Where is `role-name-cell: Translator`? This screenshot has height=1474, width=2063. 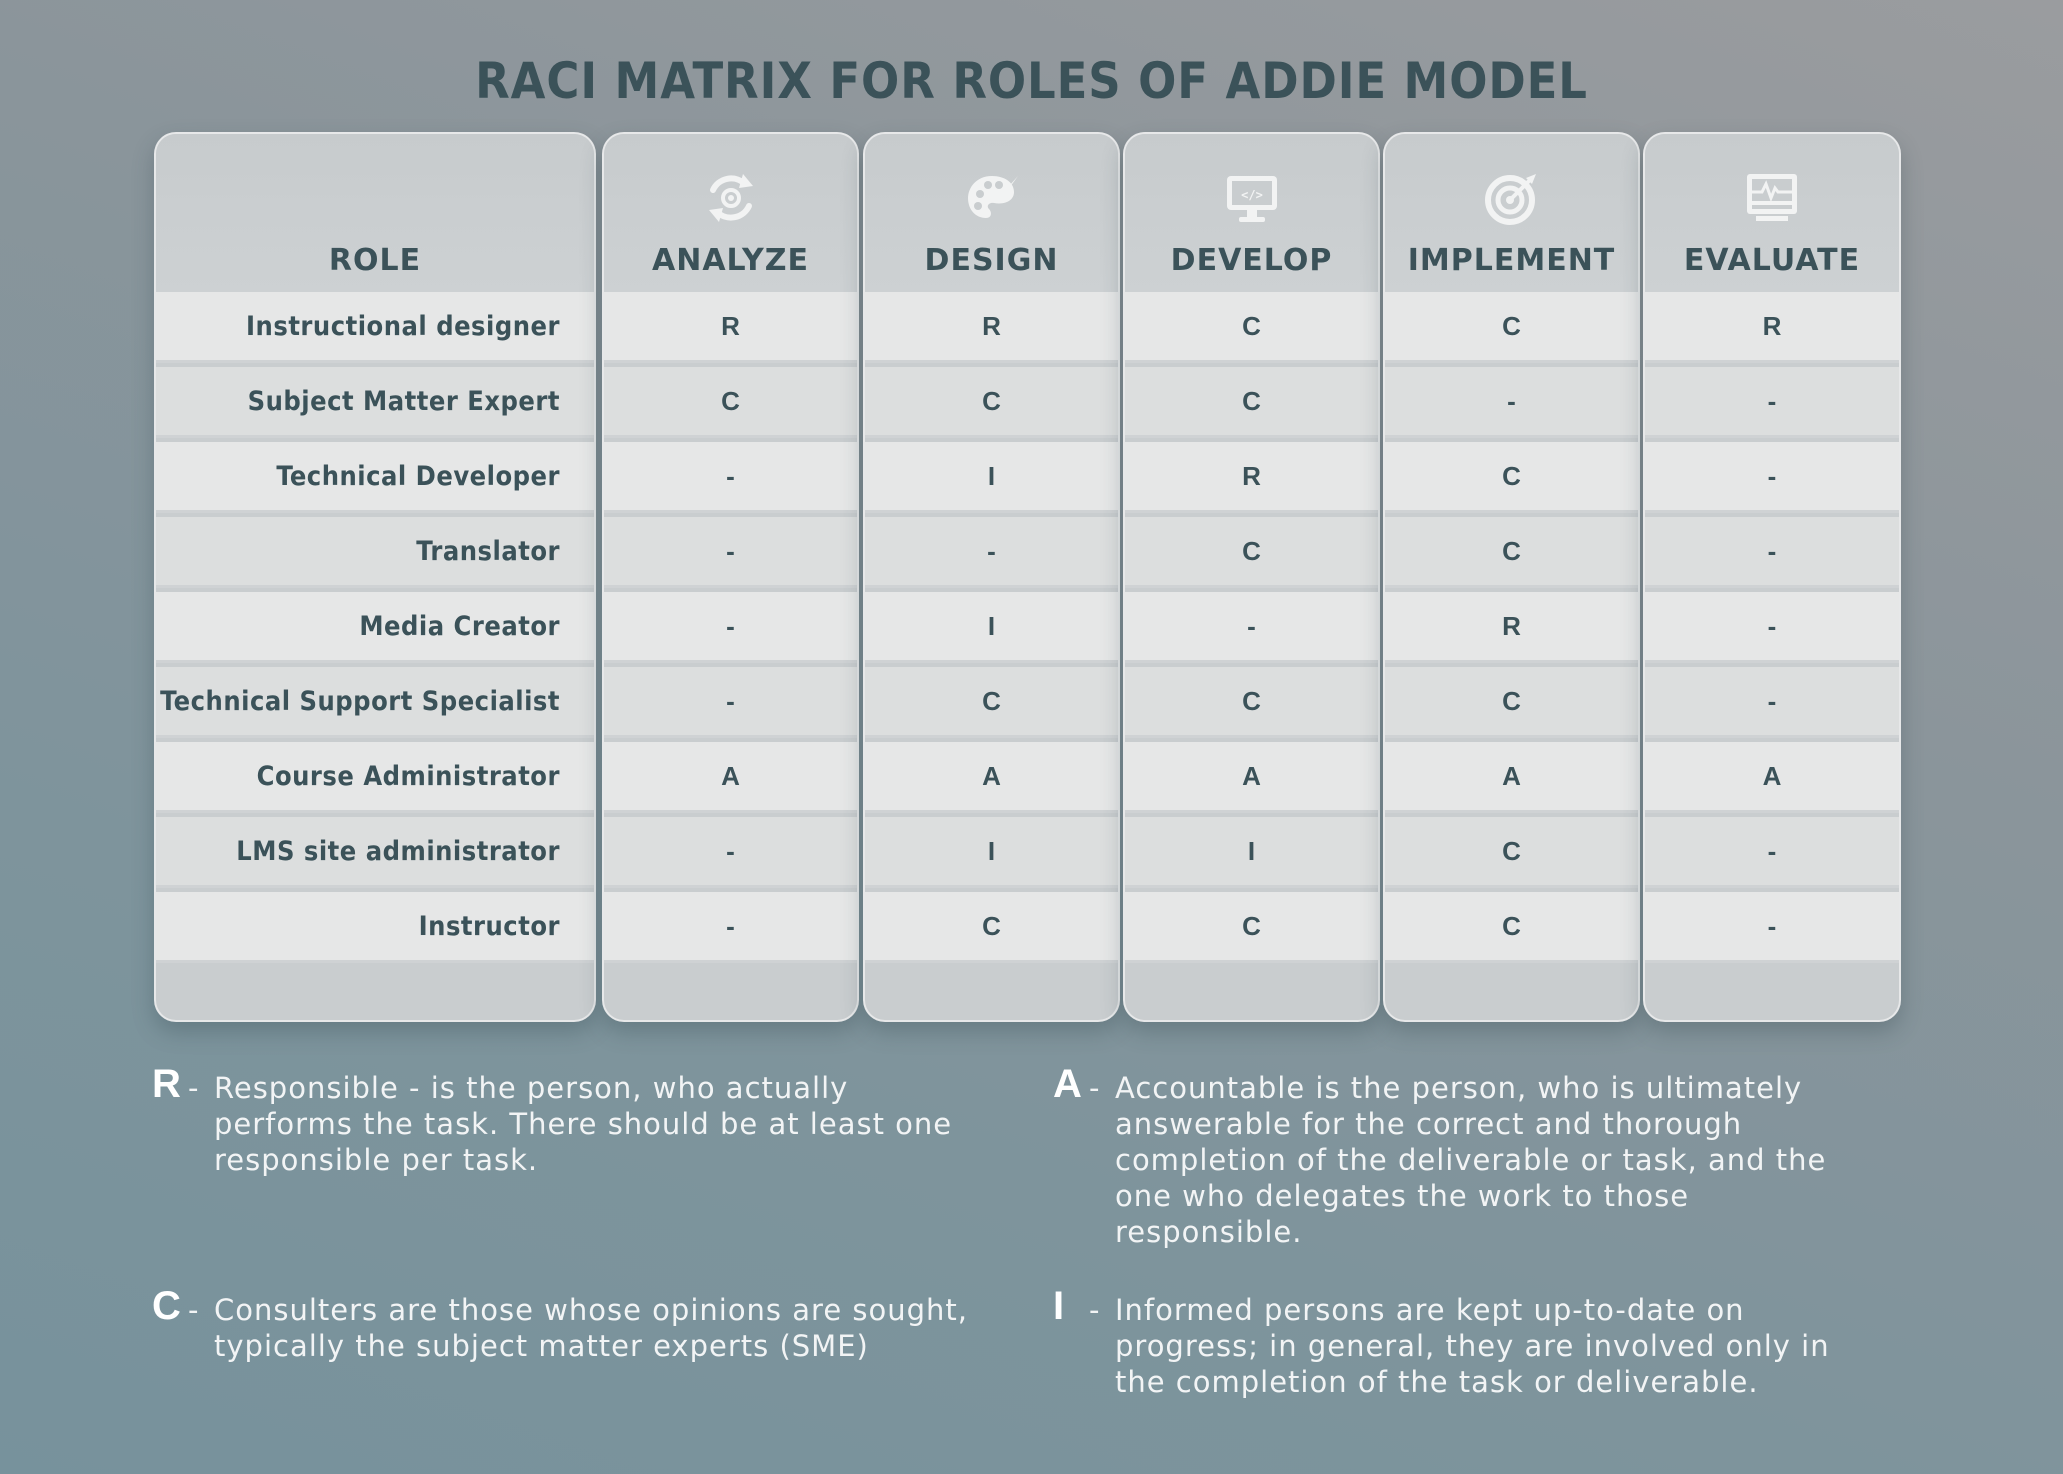 role-name-cell: Translator is located at coordinates (375, 552).